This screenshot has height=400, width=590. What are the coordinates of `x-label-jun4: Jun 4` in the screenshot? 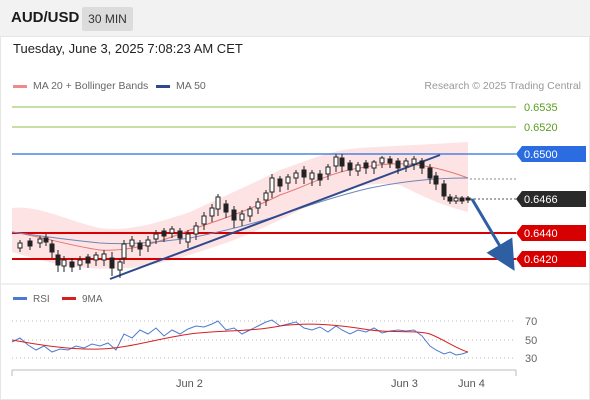 It's located at (471, 384).